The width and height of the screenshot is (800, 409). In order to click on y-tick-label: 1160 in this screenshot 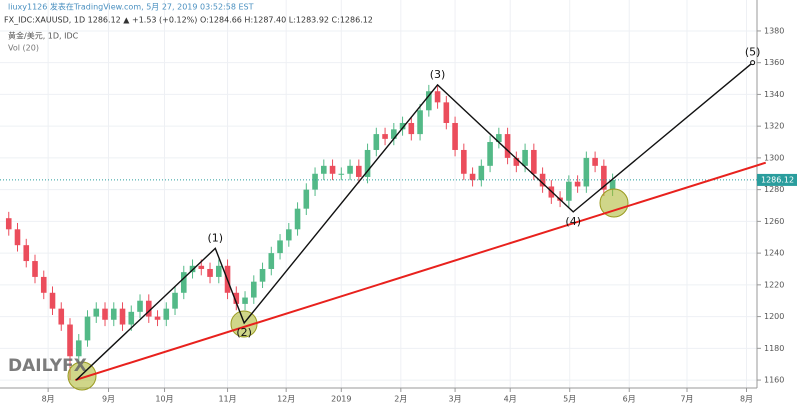, I will do `click(774, 380)`.